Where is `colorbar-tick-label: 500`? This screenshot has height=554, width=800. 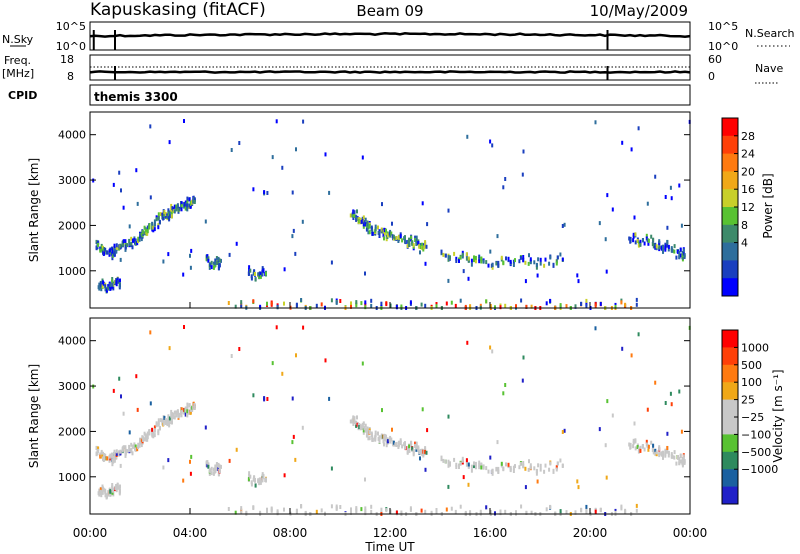 colorbar-tick-label: 500 is located at coordinates (751, 365).